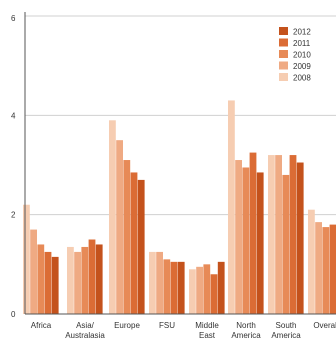 The width and height of the screenshot is (336, 342). Describe the element at coordinates (302, 32) in the screenshot. I see `legend-label: 2012` at that location.